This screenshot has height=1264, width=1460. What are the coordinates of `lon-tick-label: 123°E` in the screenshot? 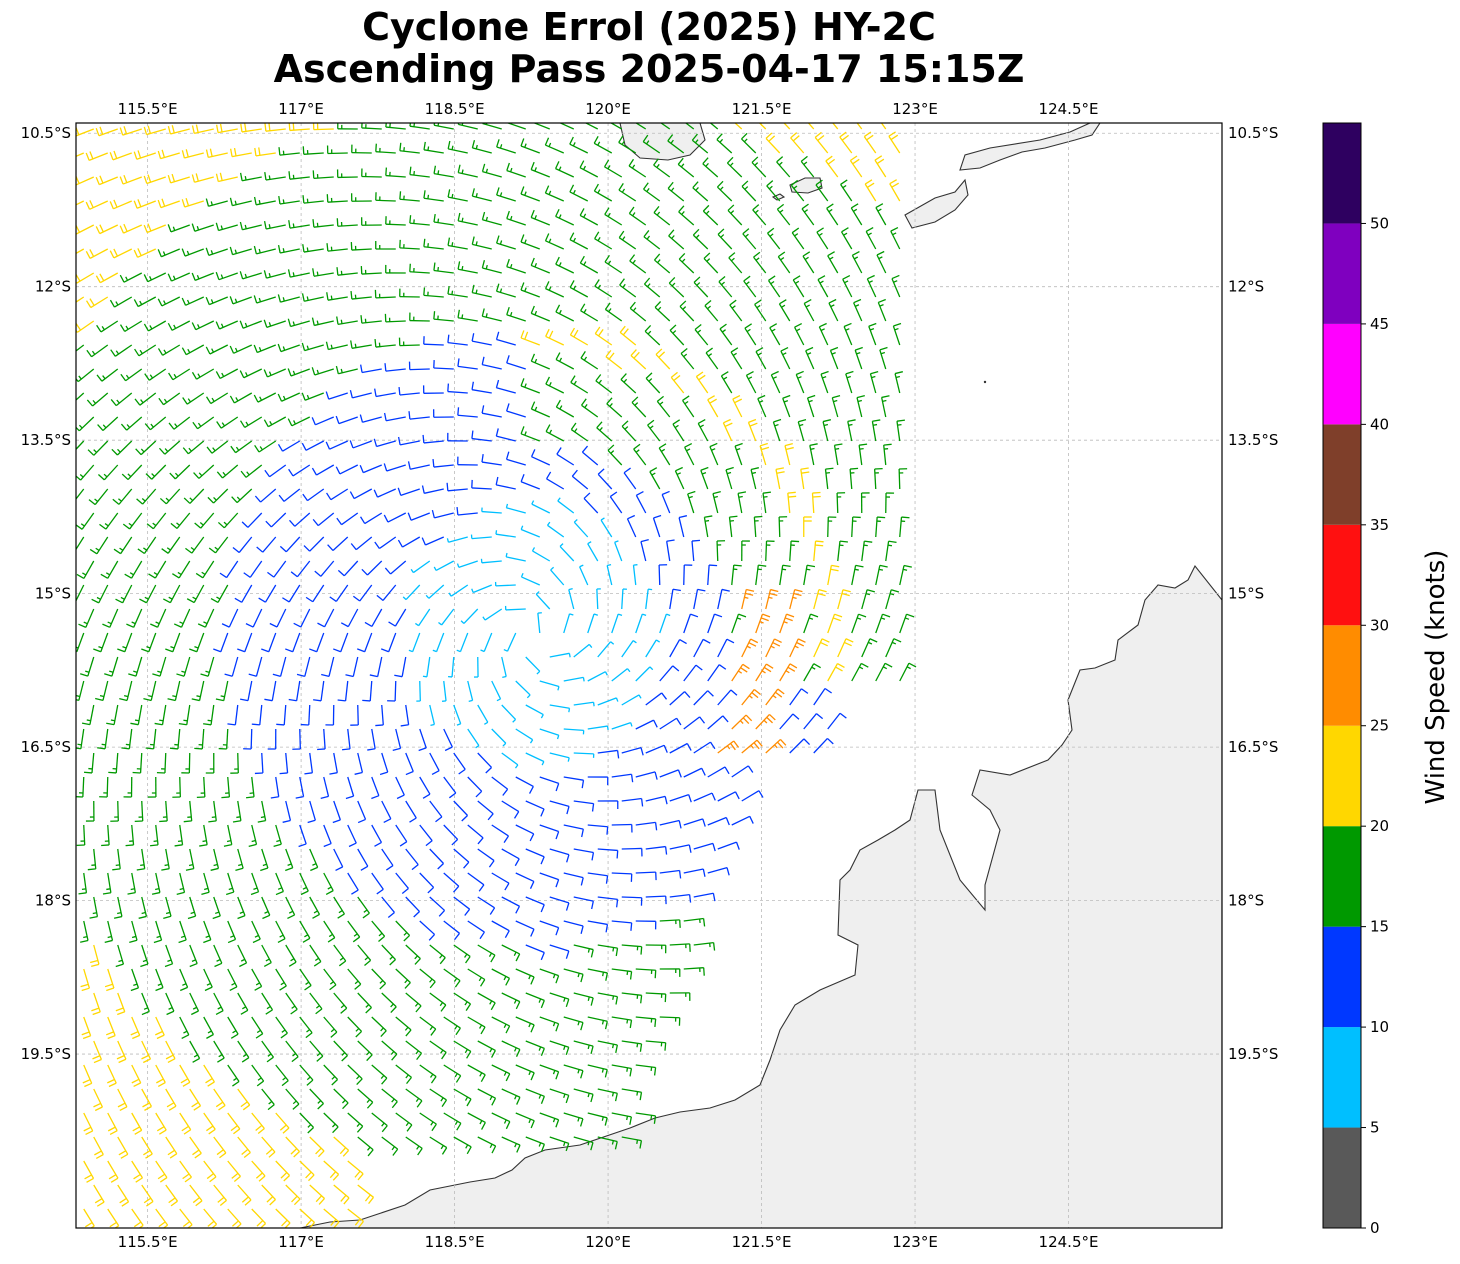 It's located at (915, 109).